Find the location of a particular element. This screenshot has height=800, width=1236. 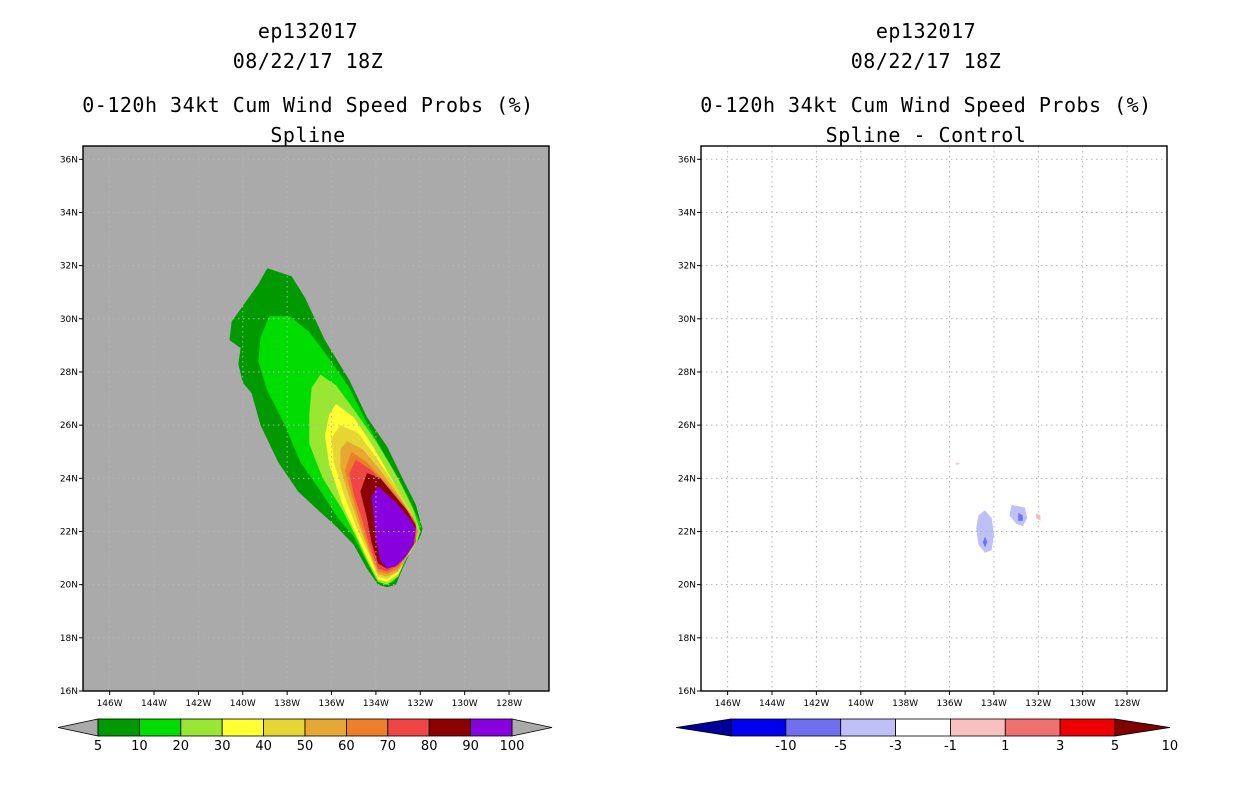

left-y-tick-label: 30N is located at coordinates (69, 320).